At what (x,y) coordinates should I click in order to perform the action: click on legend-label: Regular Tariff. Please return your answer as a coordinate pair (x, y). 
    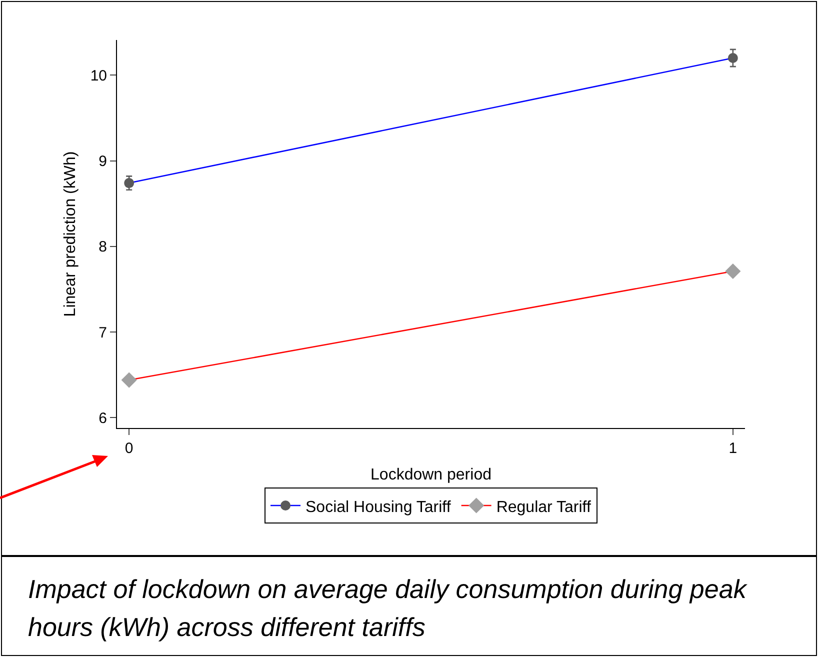
    Looking at the image, I should click on (544, 507).